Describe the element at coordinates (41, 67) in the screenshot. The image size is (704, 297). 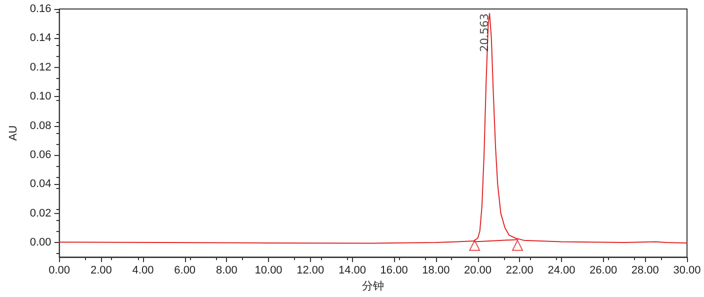
I see `y-tick-label: 0.12` at that location.